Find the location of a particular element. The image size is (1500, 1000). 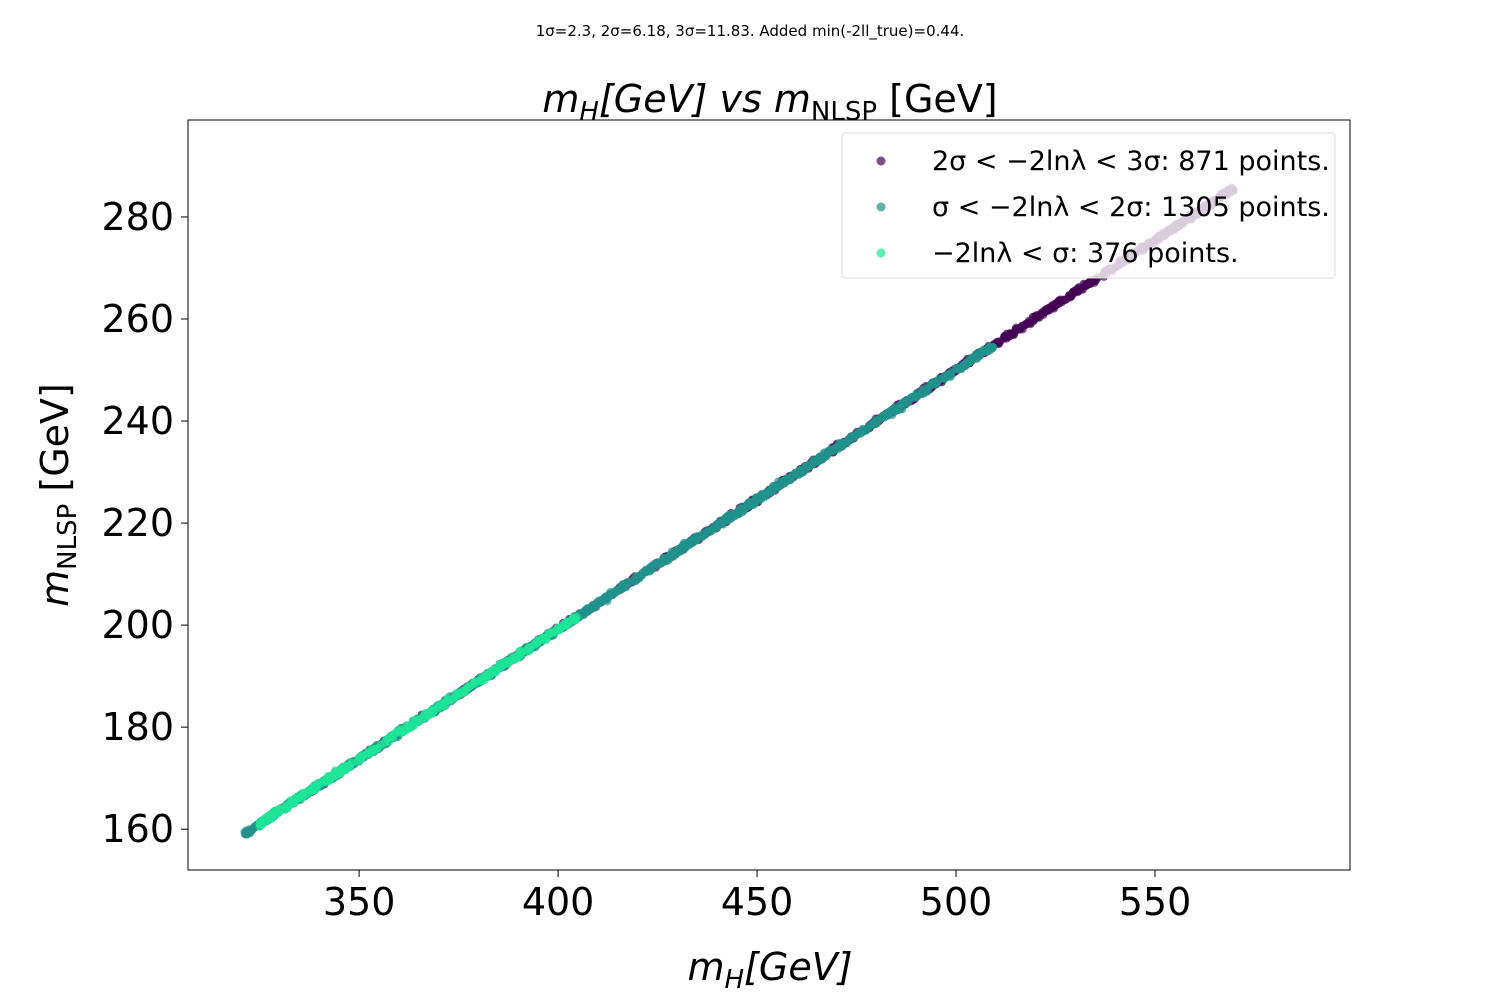

xlabel-unit: [GeV] is located at coordinates (798, 967).